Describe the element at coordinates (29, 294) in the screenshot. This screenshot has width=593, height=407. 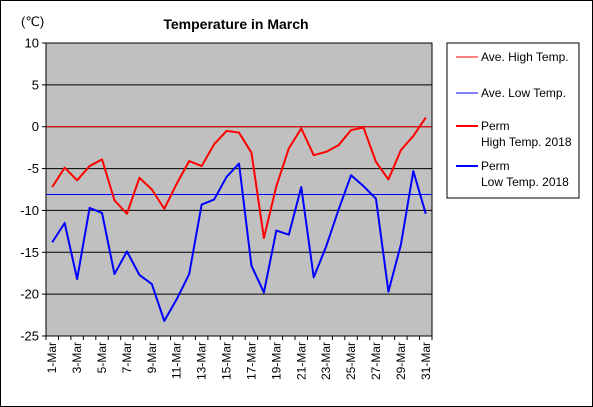
I see `y-tick-label: -20` at that location.